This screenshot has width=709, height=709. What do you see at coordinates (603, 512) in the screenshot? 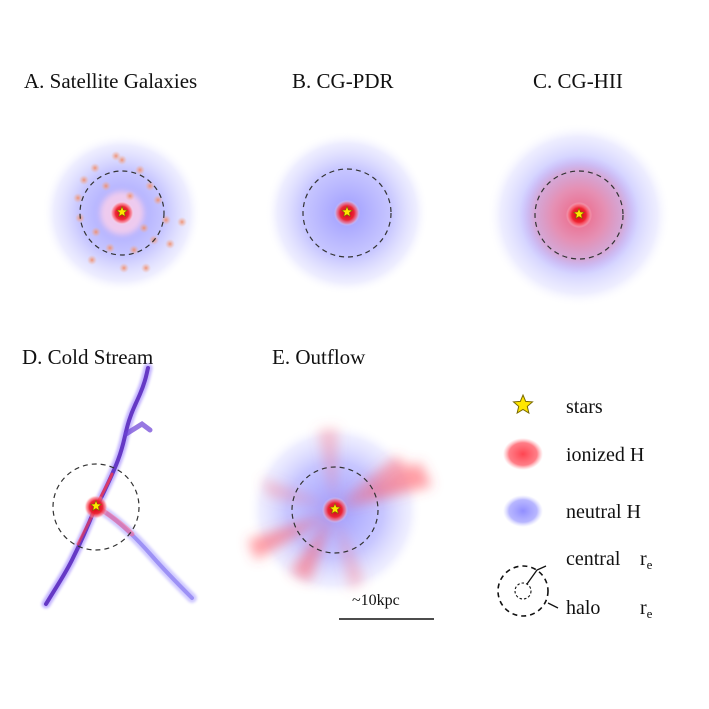
I see `legend-neutral-label: neutral H` at bounding box center [603, 512].